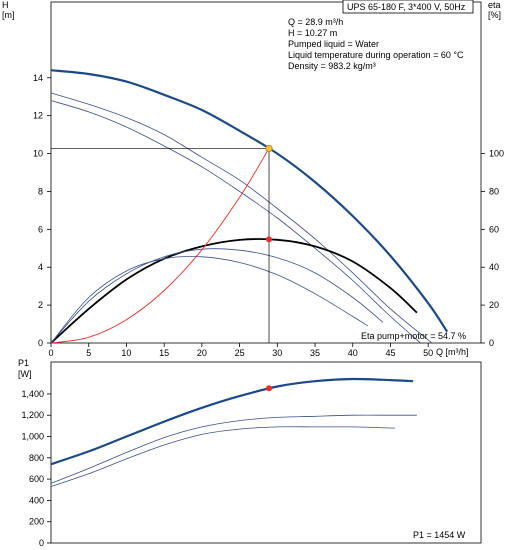  I want to click on eta-axis-unit: [%], so click(494, 15).